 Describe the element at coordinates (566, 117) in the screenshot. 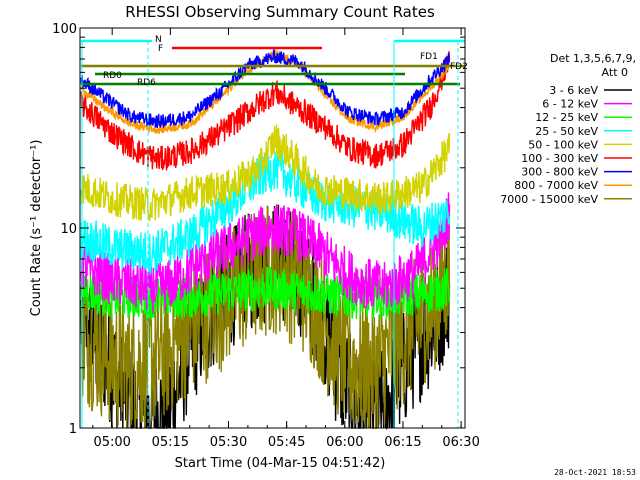

I see `legend-label-2: 12 - 25 keV` at that location.